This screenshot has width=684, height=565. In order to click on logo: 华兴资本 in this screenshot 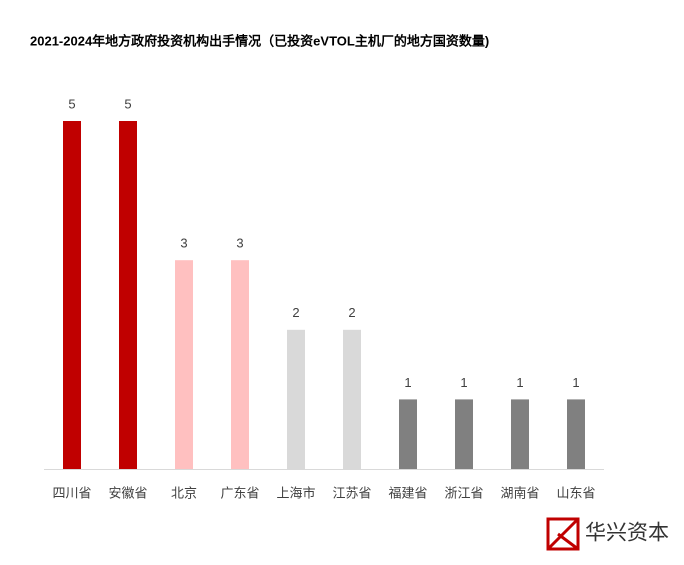, I will do `click(607, 534)`.